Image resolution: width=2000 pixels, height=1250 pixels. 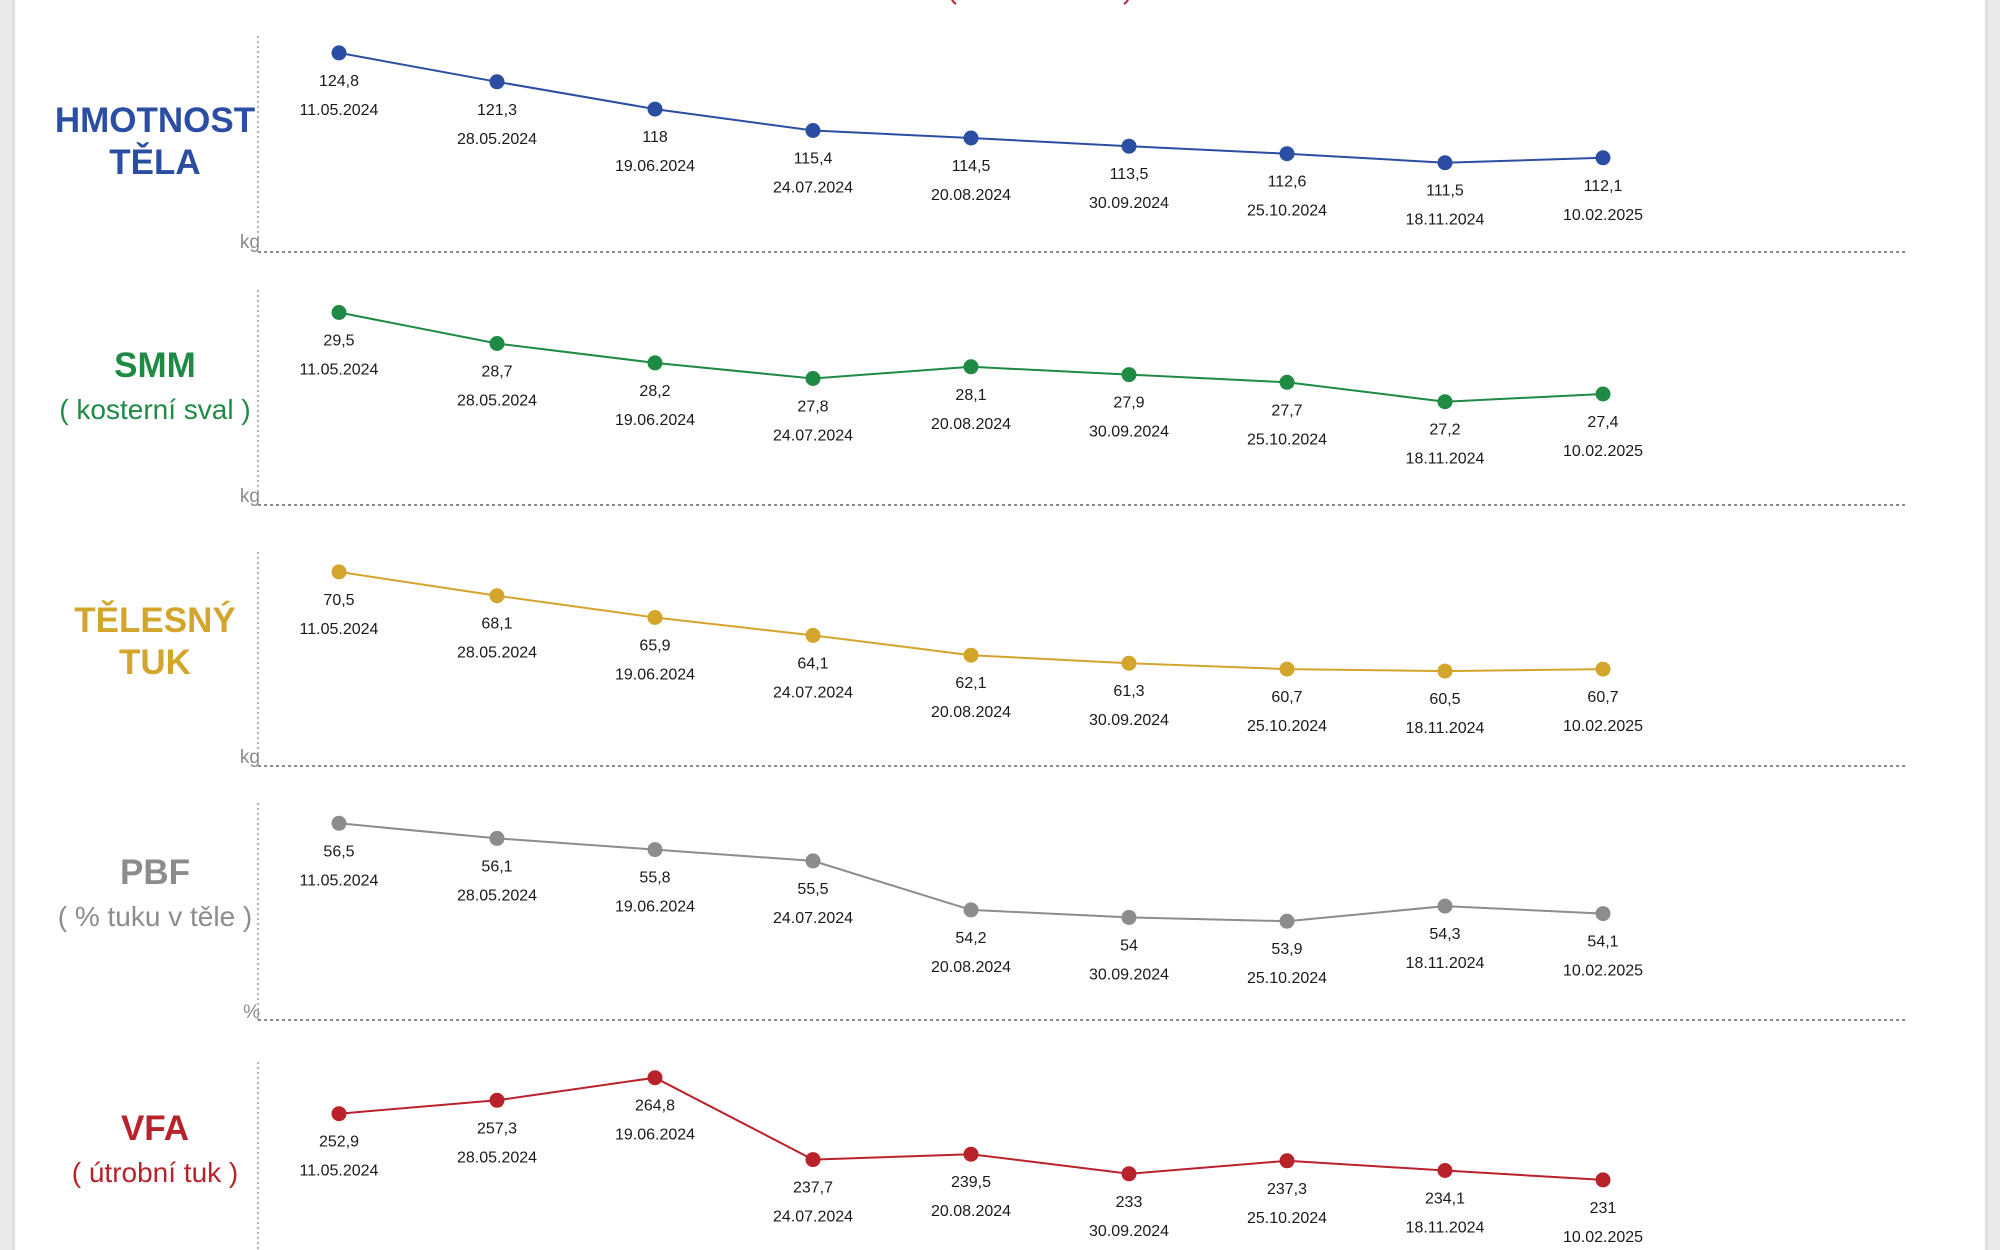 I want to click on data-label: 28,2, so click(x=654, y=391).